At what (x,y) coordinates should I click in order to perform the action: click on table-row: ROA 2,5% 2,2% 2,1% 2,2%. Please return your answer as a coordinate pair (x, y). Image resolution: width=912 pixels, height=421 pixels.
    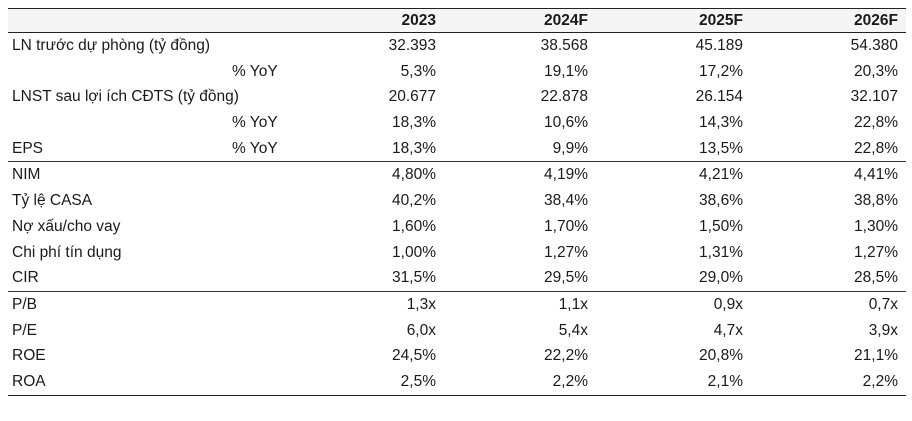
    Looking at the image, I should click on (457, 382).